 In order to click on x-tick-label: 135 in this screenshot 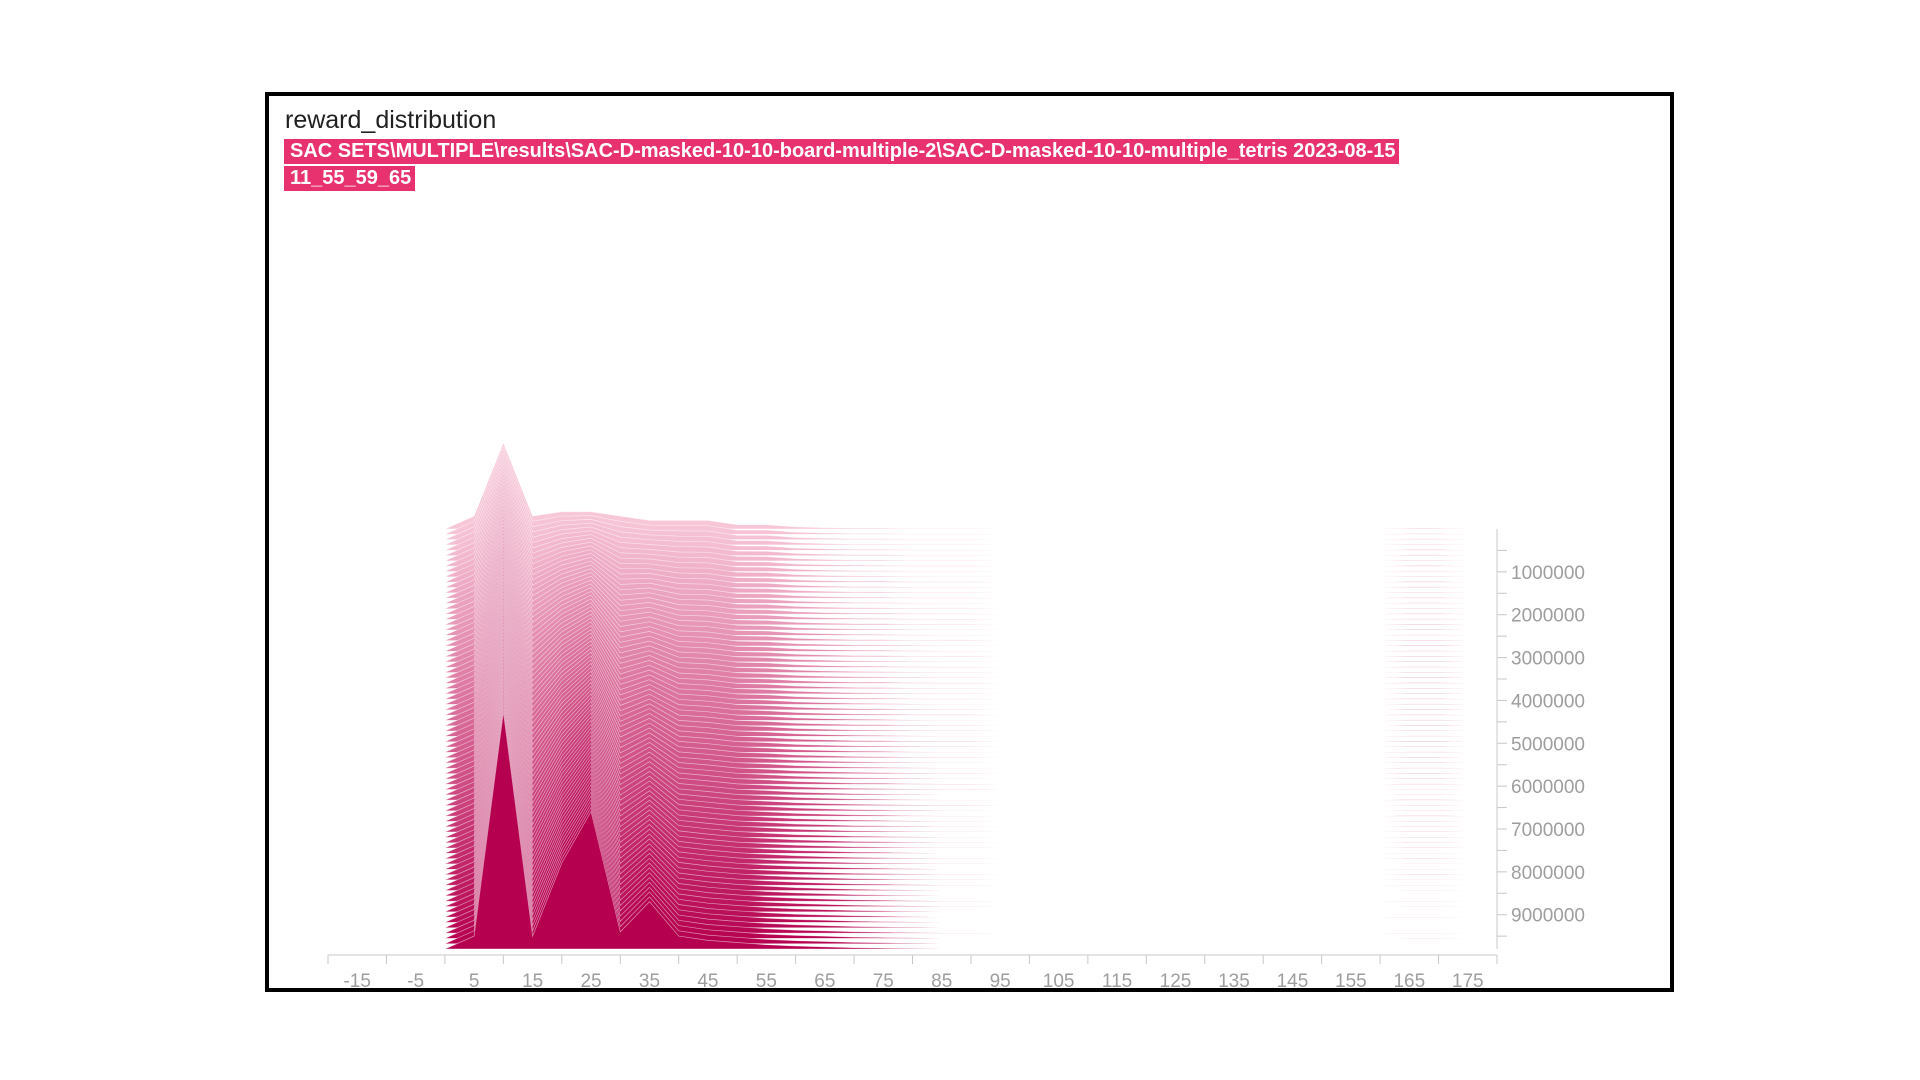, I will do `click(1234, 981)`.